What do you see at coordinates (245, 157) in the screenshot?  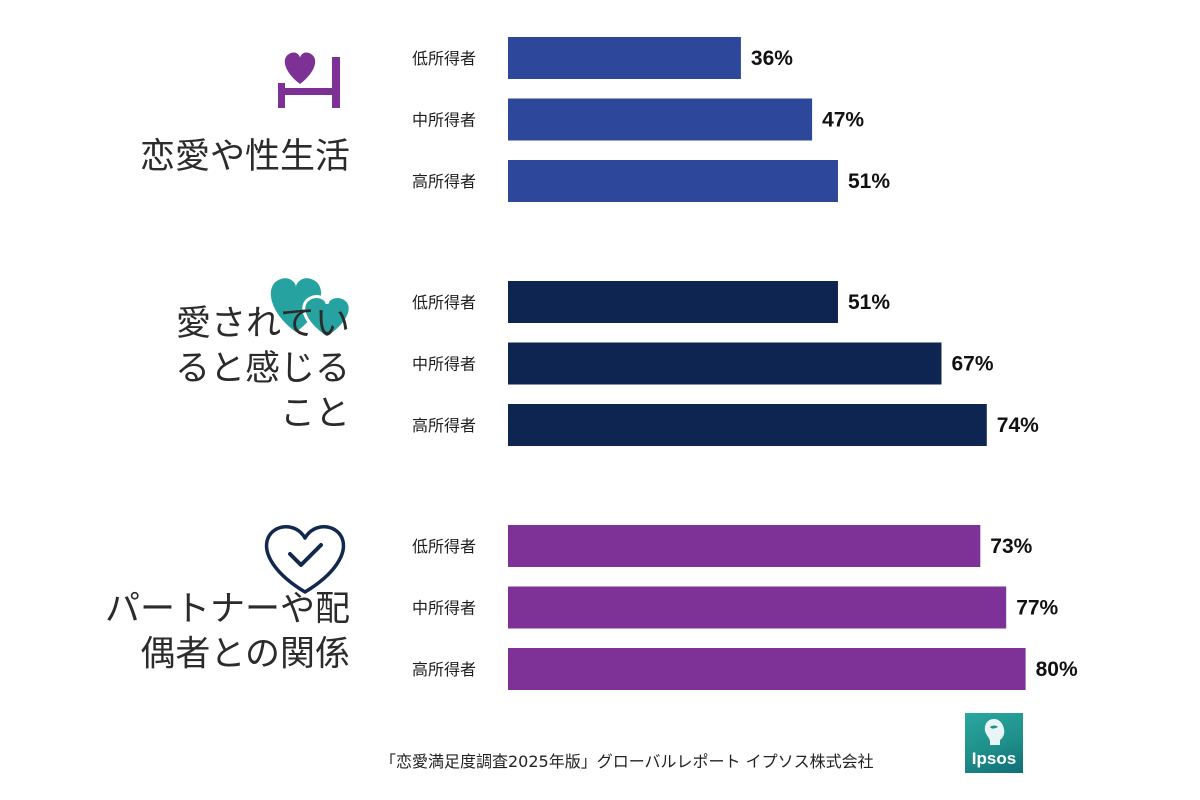 I see `category-label: 恋愛や性生活` at bounding box center [245, 157].